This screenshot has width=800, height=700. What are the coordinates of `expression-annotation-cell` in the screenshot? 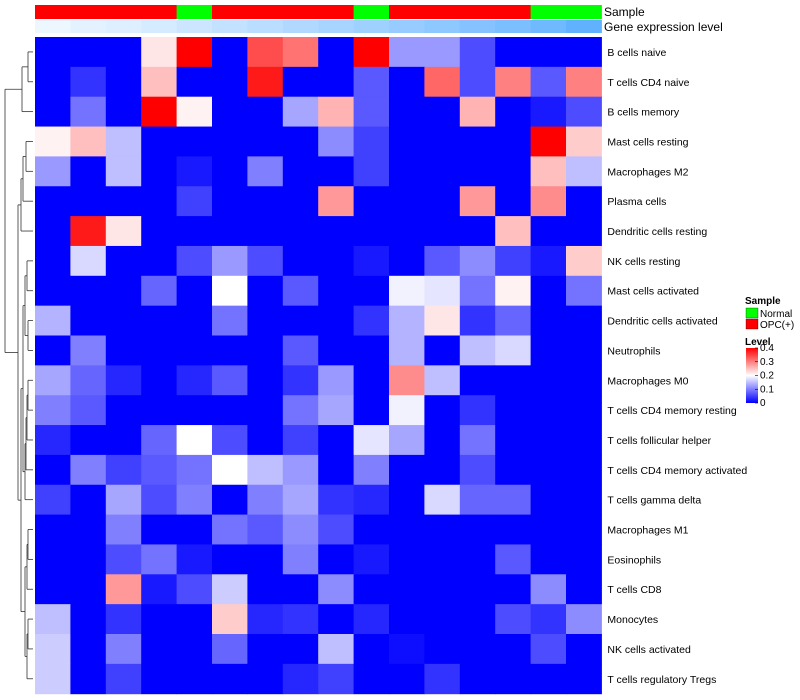 It's located at (123, 26).